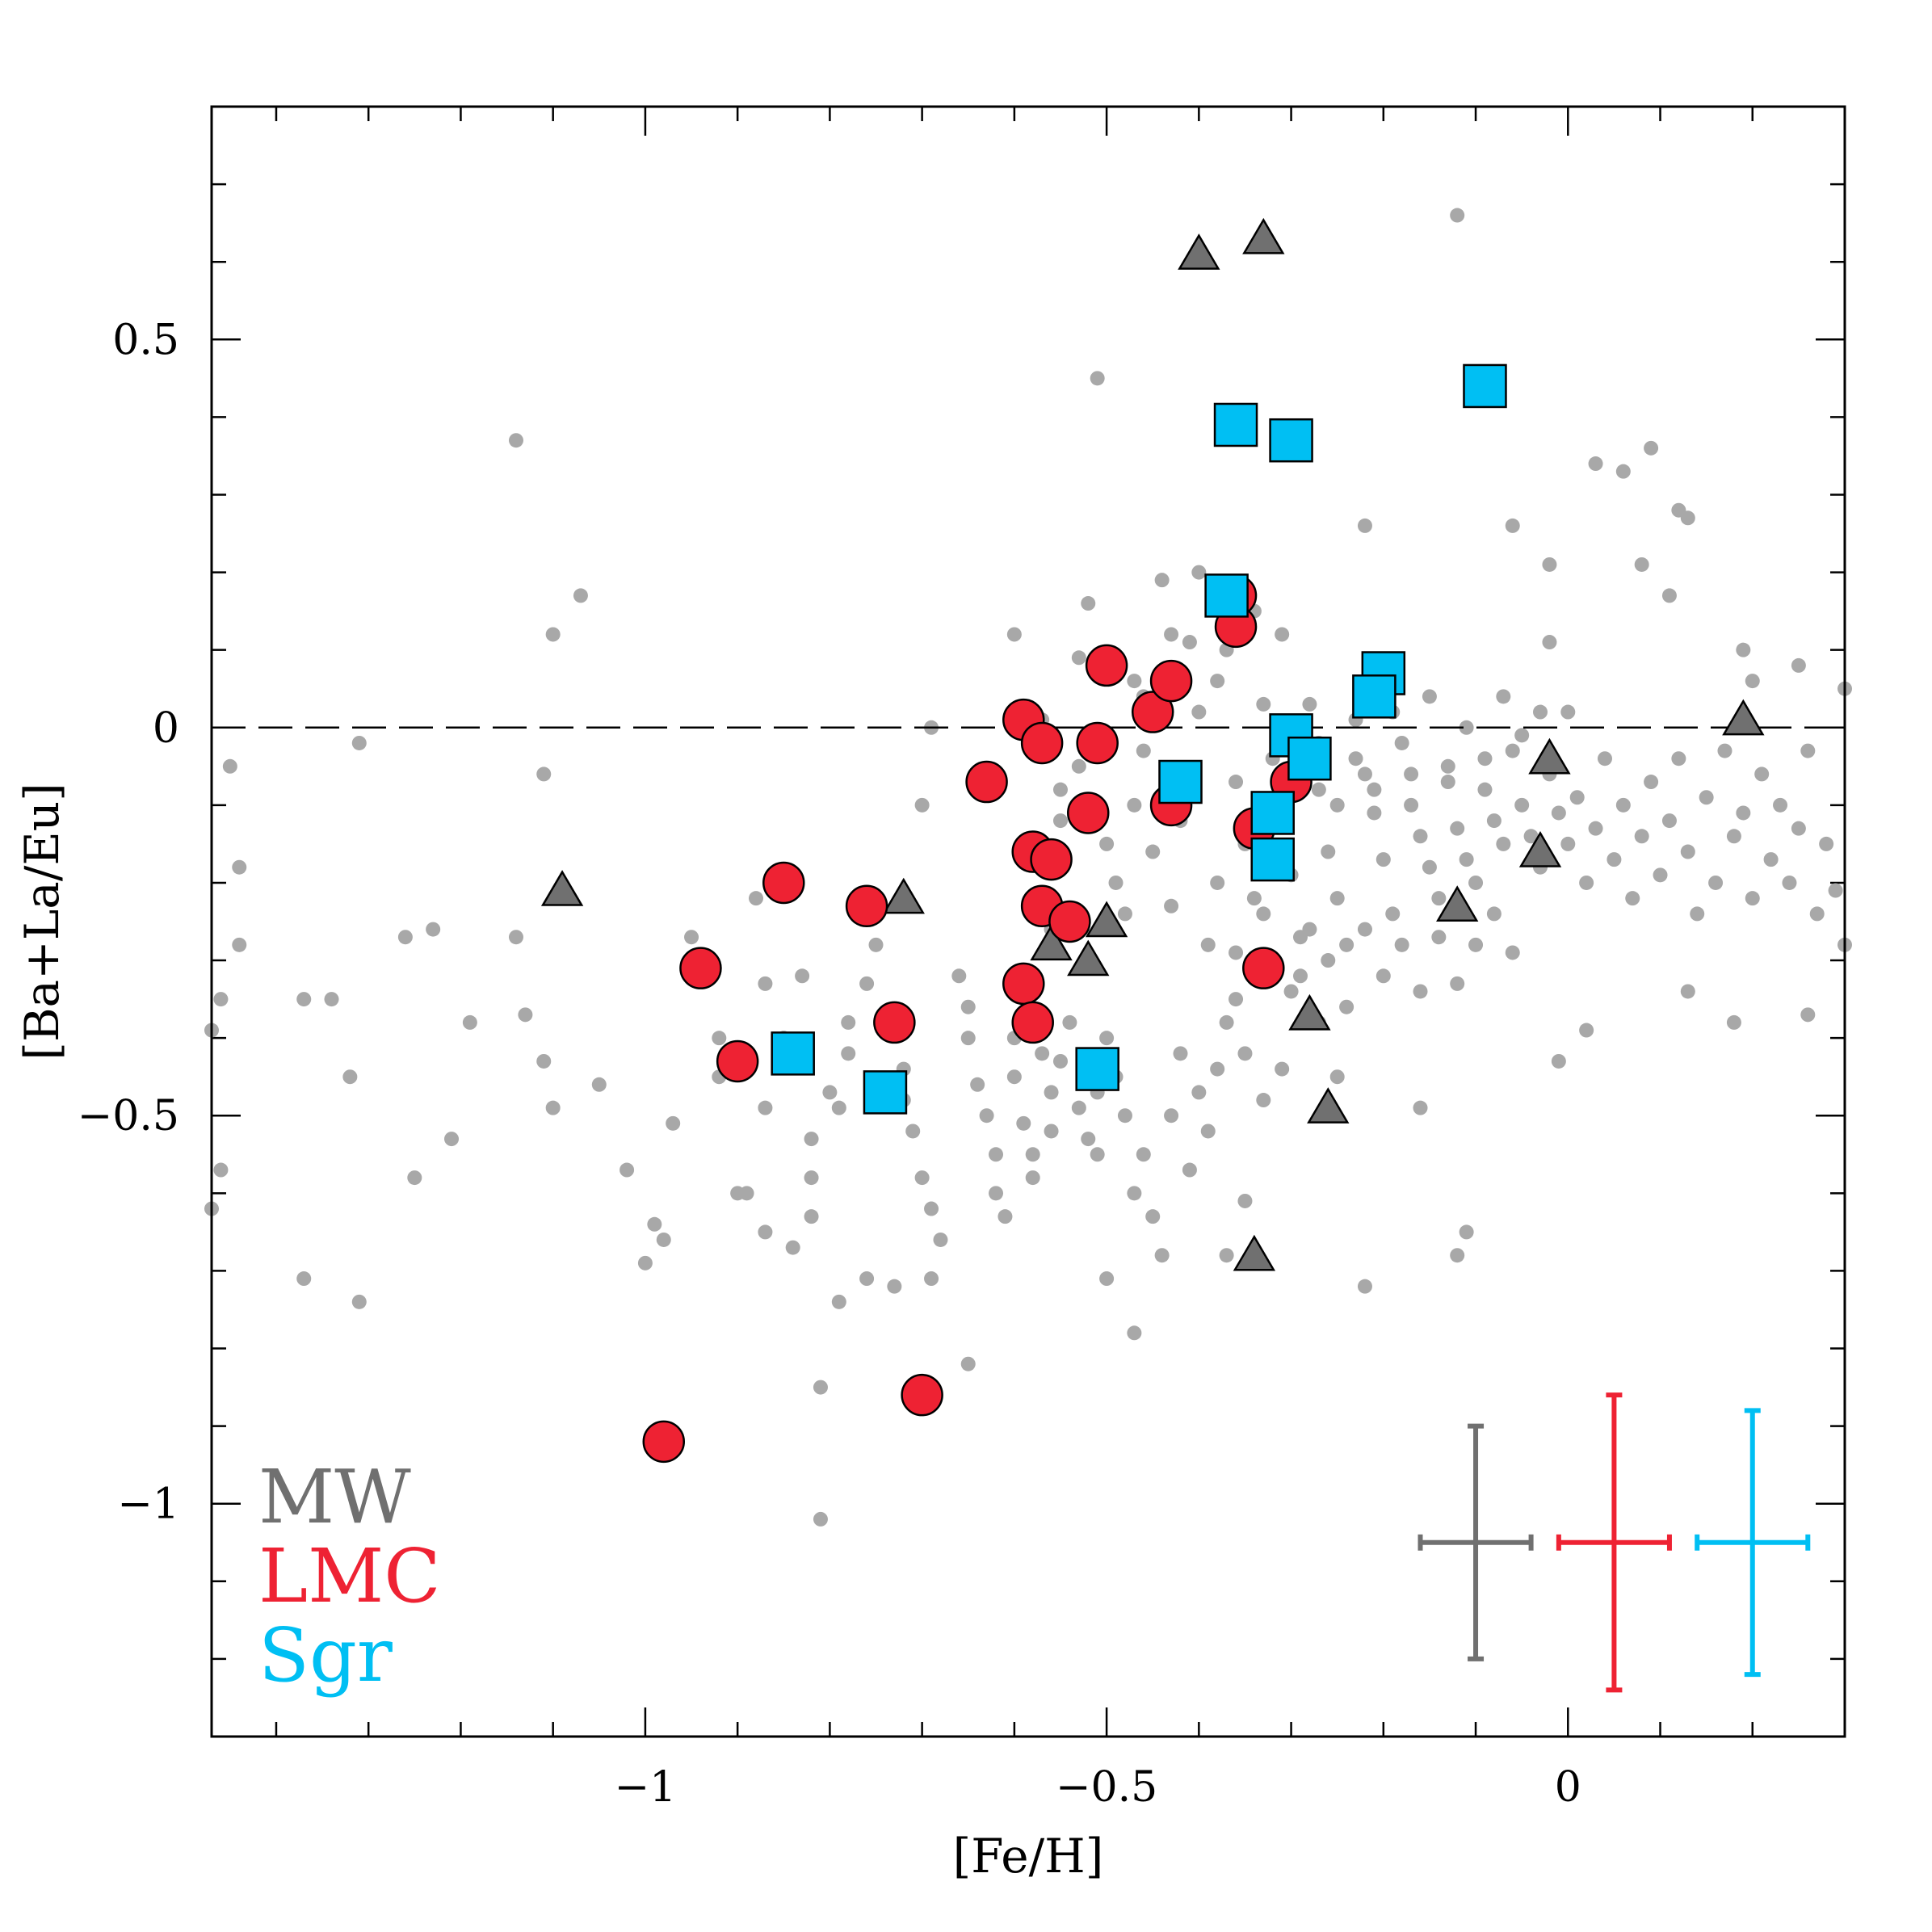  I want to click on x-tick-label: −0.5, so click(1106, 1787).